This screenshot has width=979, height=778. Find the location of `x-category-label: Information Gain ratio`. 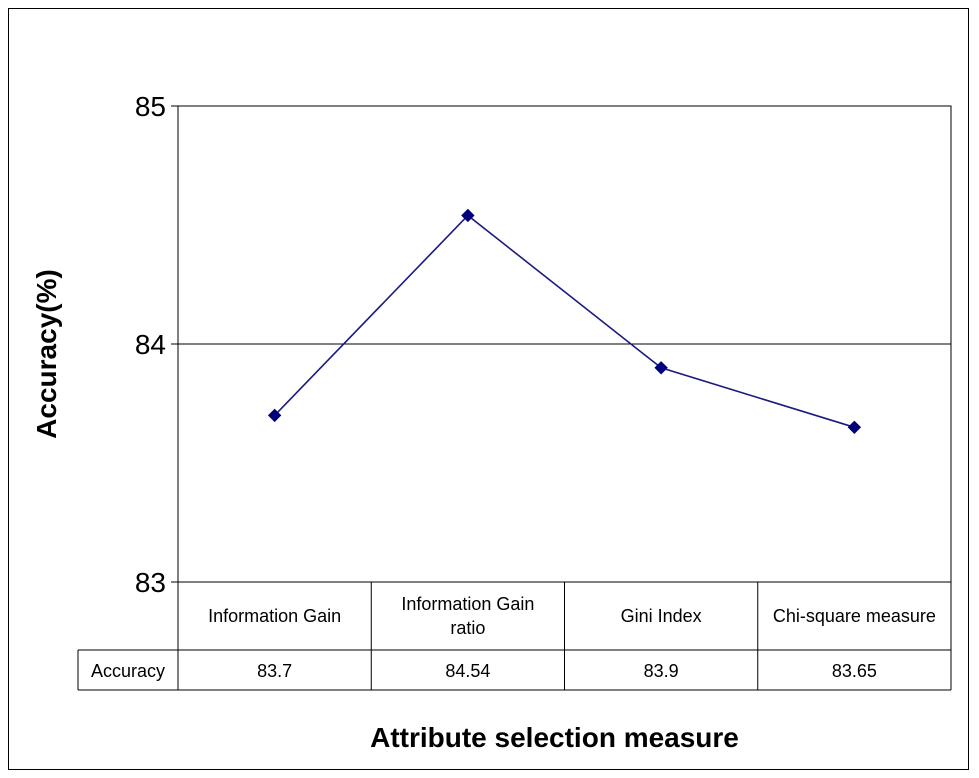

x-category-label: Information Gain ratio is located at coordinates (467, 616).